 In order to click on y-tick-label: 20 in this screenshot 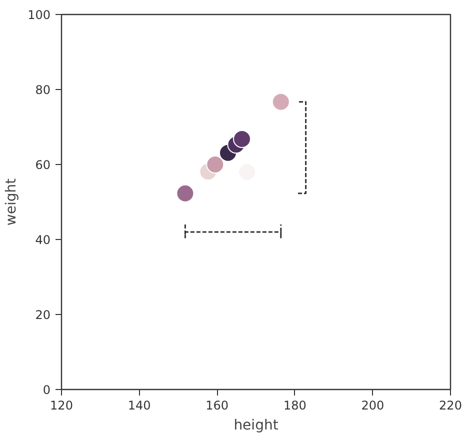, I will do `click(43, 315)`.